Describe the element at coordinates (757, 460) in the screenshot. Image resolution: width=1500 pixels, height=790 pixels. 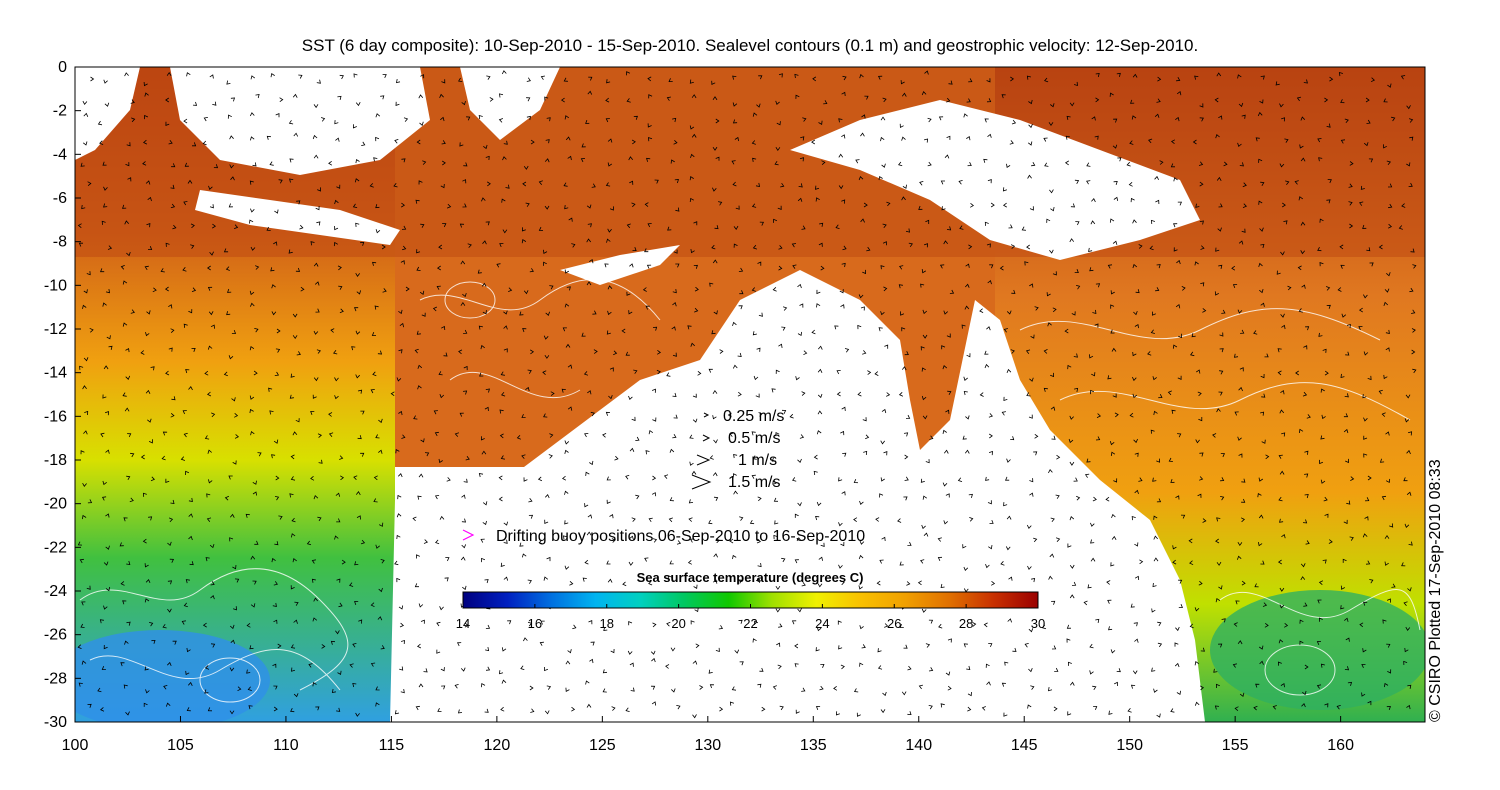
I see `legend-speed-1: 1 m/s` at that location.